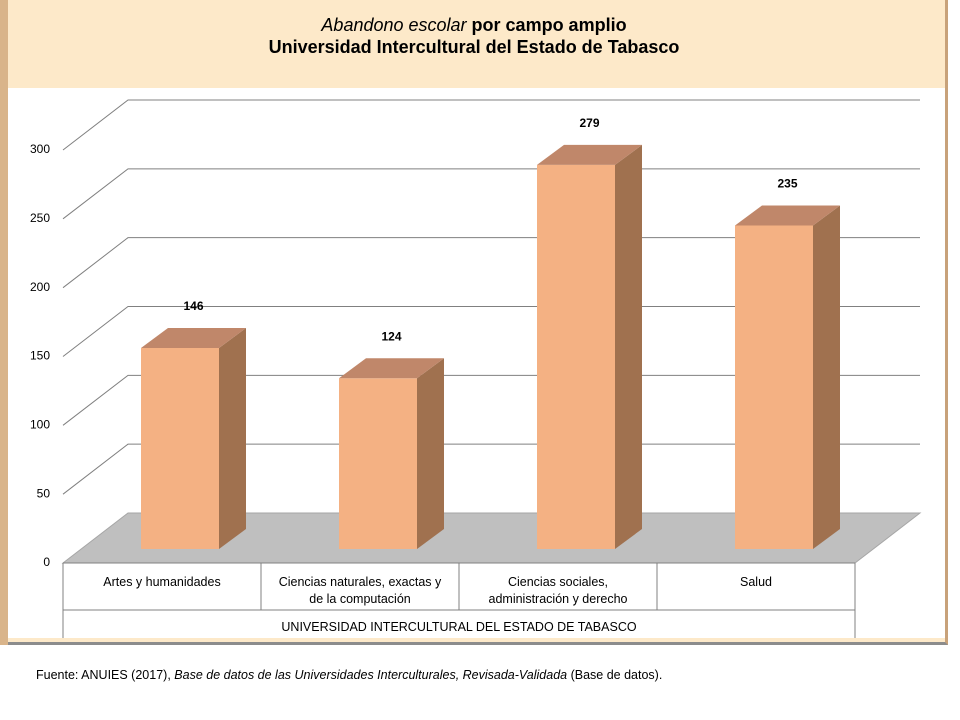  I want to click on y-tick-label: 250, so click(40, 218).